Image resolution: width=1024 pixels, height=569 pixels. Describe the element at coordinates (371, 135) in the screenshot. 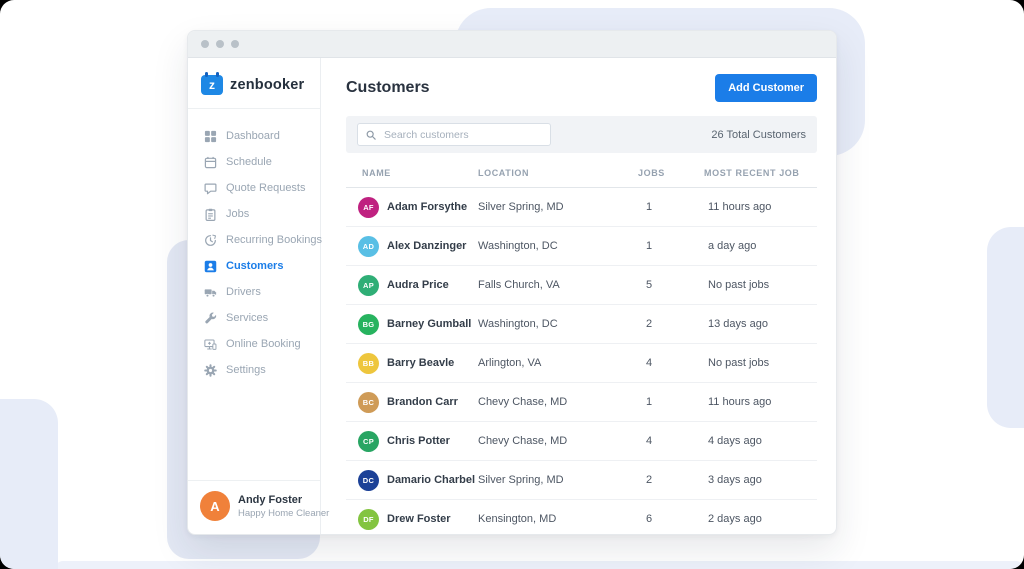

I see `search-icon` at that location.